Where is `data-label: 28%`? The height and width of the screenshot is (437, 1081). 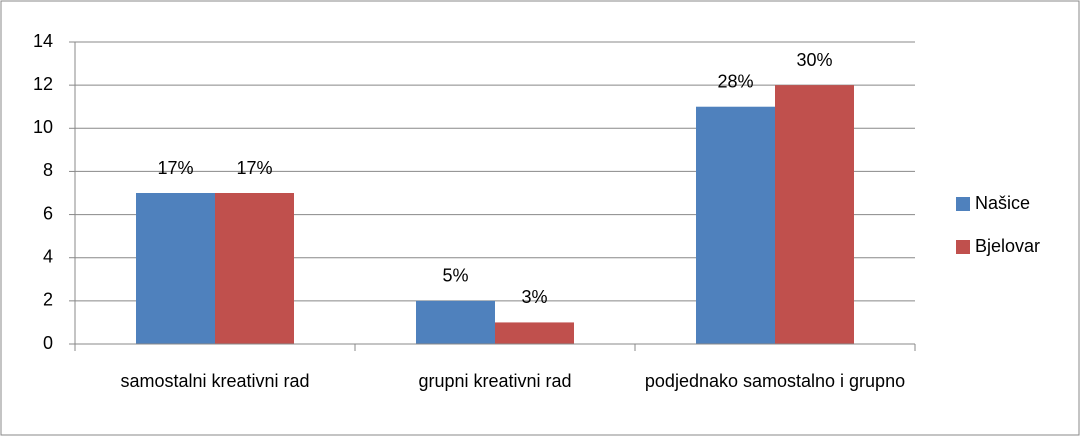 data-label: 28% is located at coordinates (735, 81).